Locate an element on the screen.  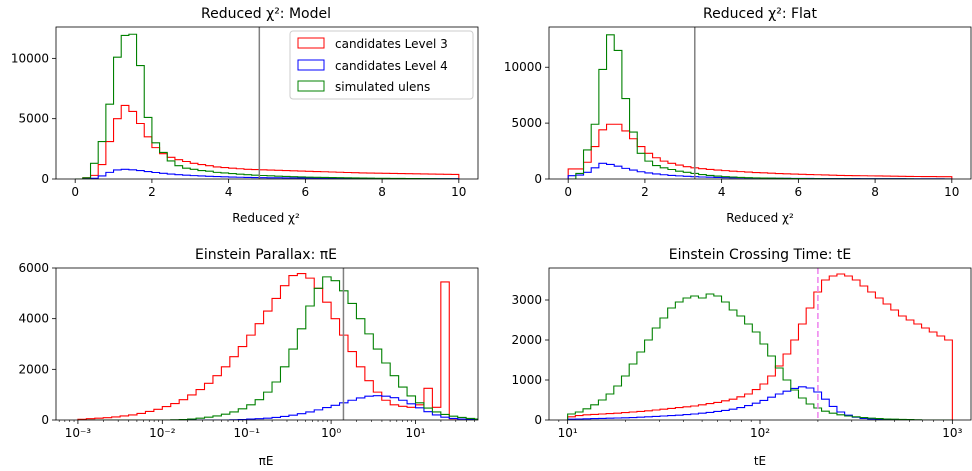
legend-swatch-red is located at coordinates (311, 43).